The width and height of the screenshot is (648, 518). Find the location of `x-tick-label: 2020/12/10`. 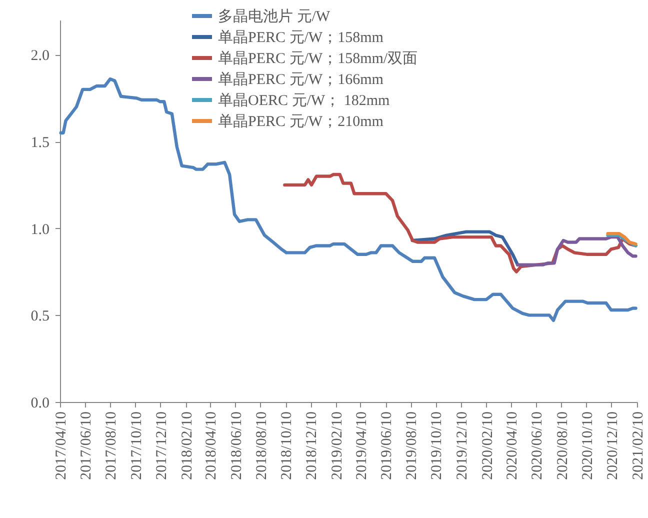

x-tick-label: 2020/12/10 is located at coordinates (612, 446).